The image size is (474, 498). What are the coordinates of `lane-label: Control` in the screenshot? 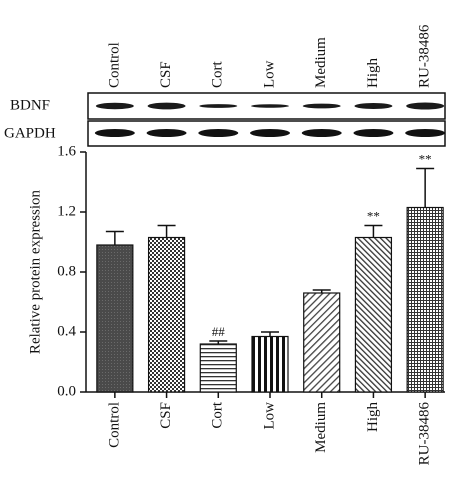 It's located at (114, 65).